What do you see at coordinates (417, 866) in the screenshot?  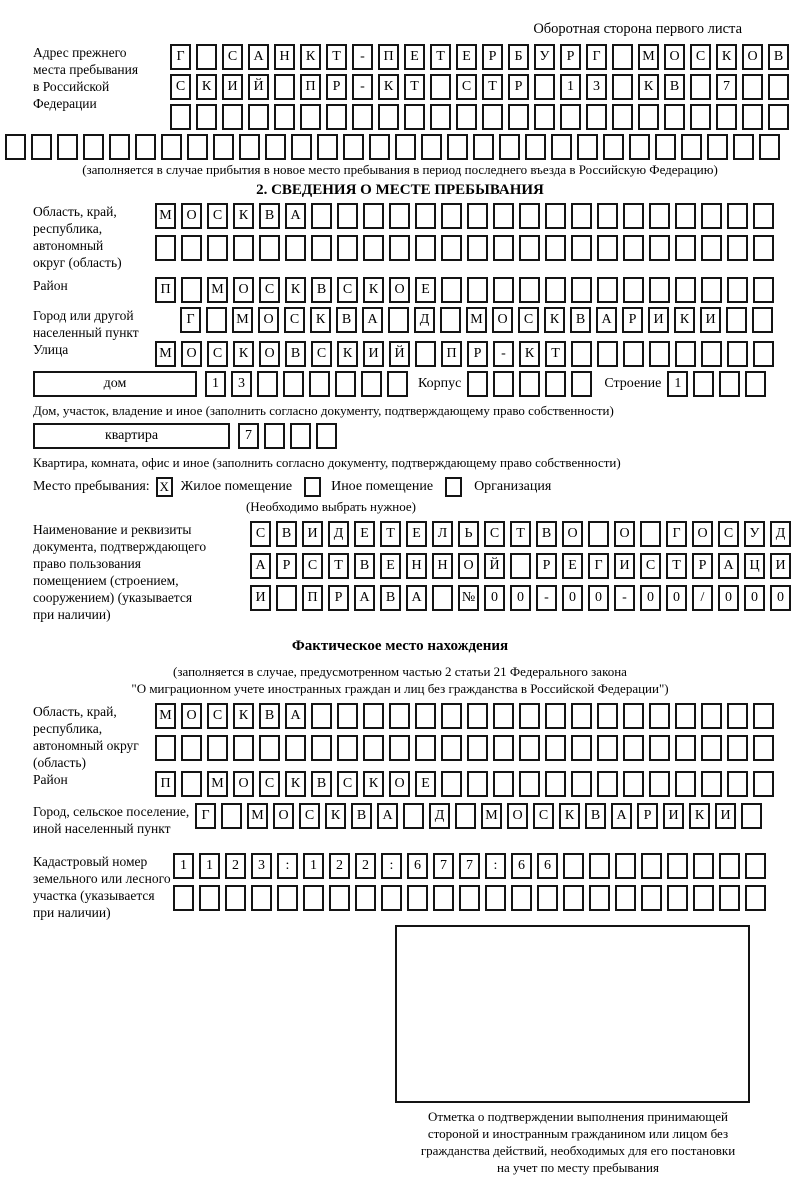 I see `char-box: 6` at bounding box center [417, 866].